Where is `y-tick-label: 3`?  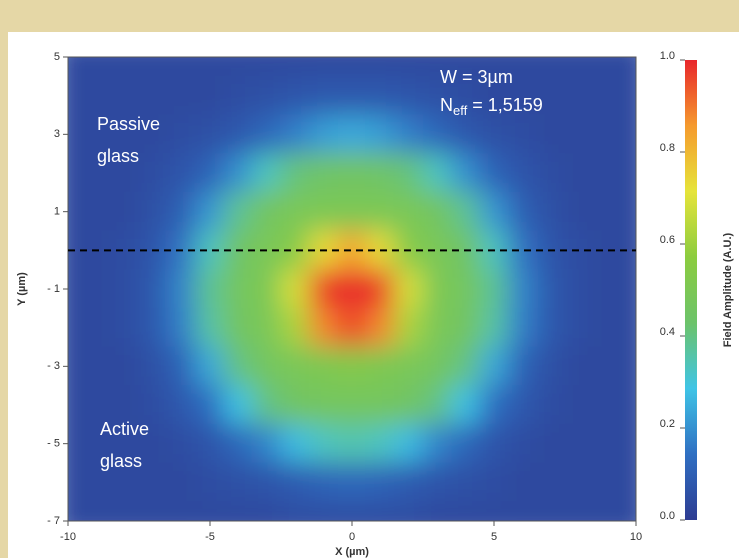 y-tick-label: 3 is located at coordinates (57, 134).